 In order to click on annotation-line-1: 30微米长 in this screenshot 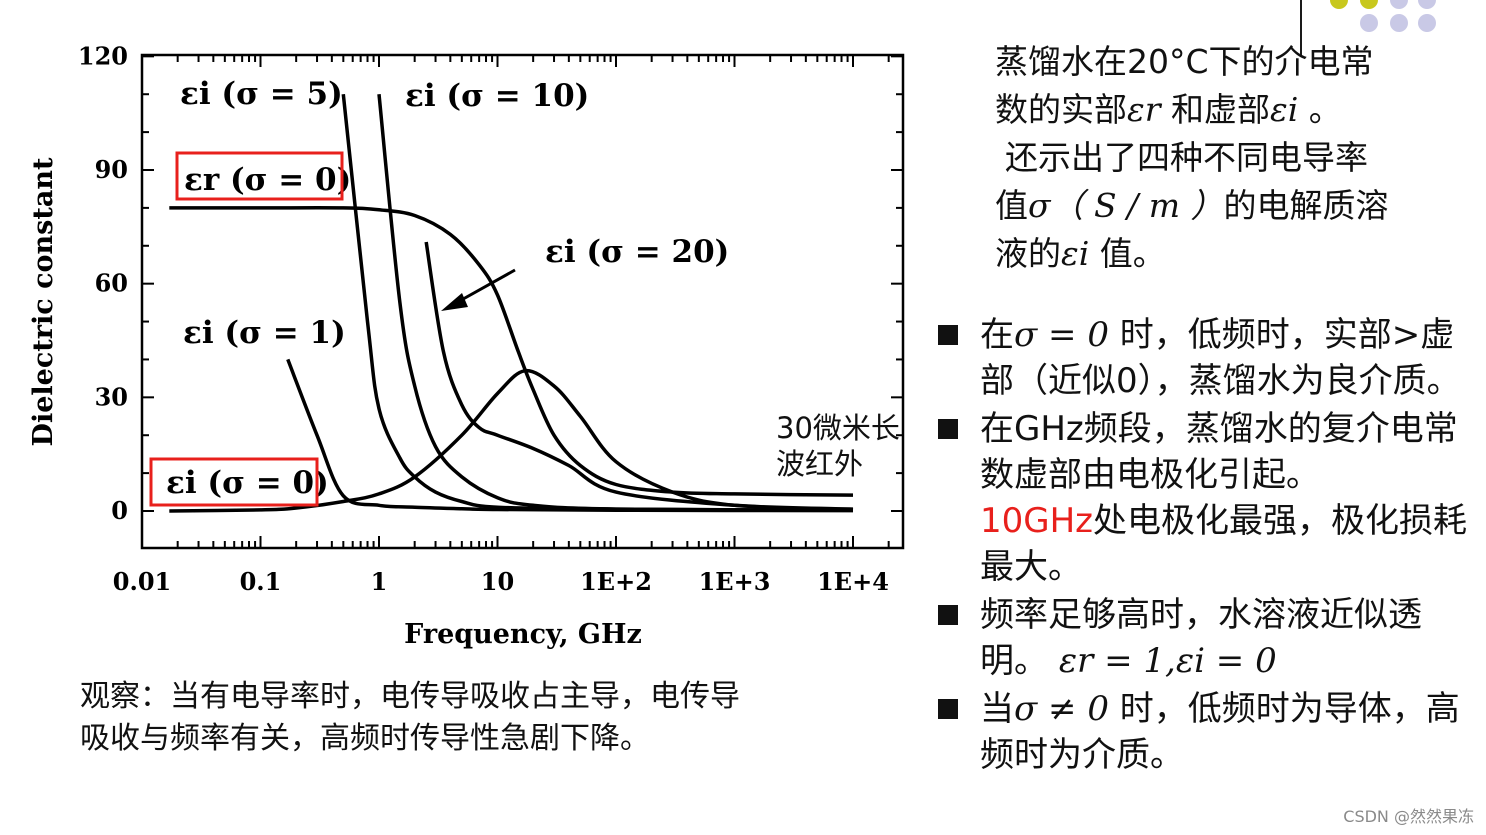, I will do `click(838, 428)`.